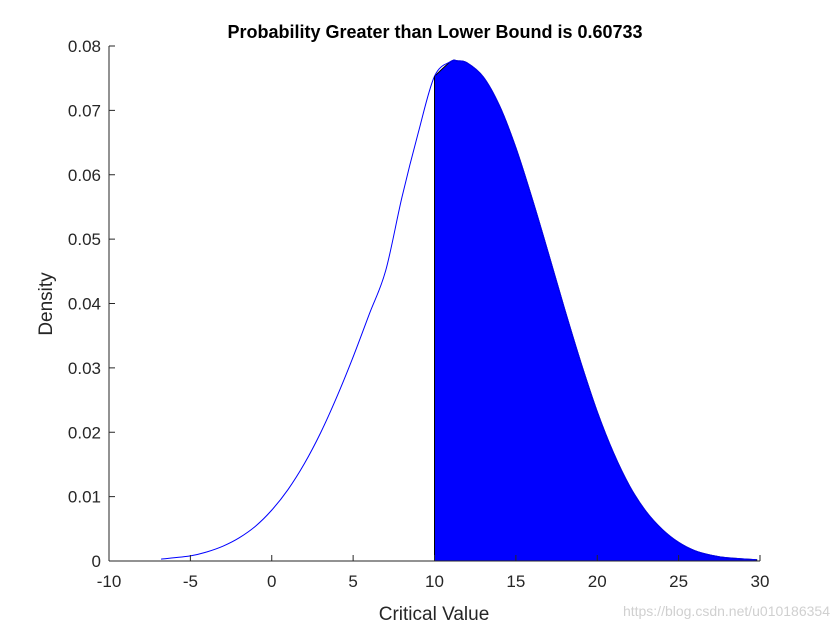 This screenshot has height=630, width=840. What do you see at coordinates (271, 581) in the screenshot?
I see `x-tick-label: 0` at bounding box center [271, 581].